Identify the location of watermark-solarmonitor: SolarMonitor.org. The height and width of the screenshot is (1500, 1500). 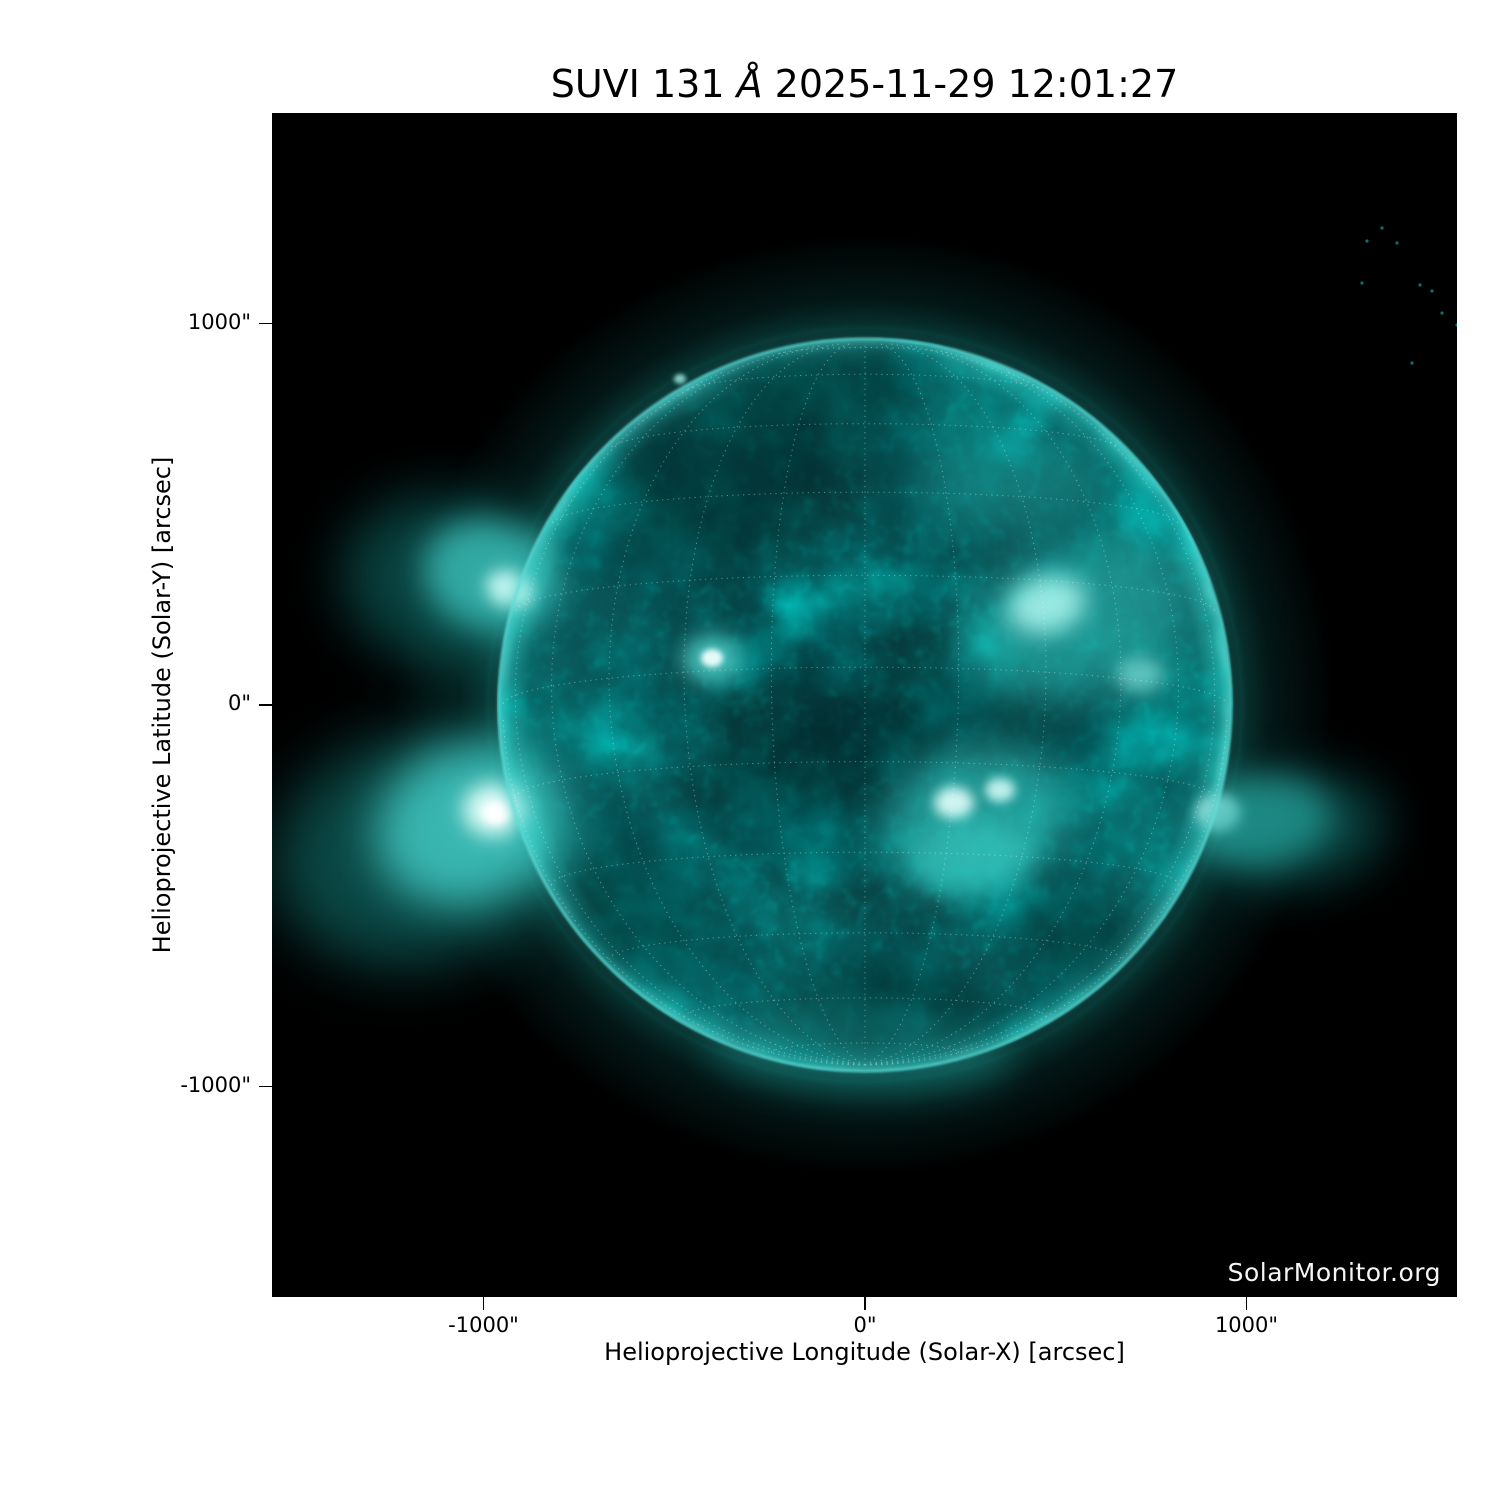
(1334, 1272).